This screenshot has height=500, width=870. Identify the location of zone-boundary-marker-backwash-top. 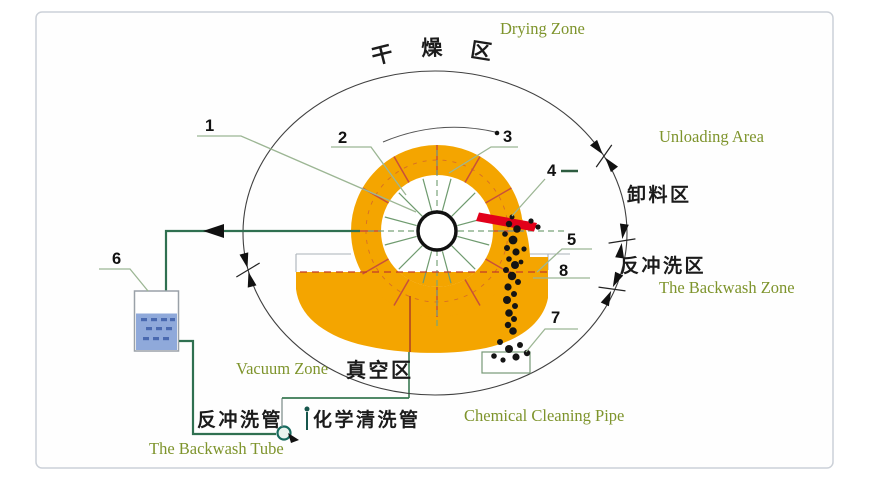
(622, 241).